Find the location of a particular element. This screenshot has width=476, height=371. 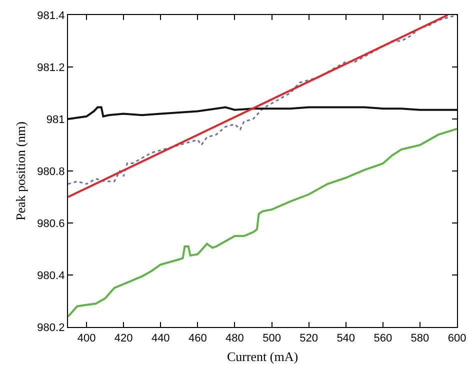

x-axis-title: Current (mA) is located at coordinates (262, 356).